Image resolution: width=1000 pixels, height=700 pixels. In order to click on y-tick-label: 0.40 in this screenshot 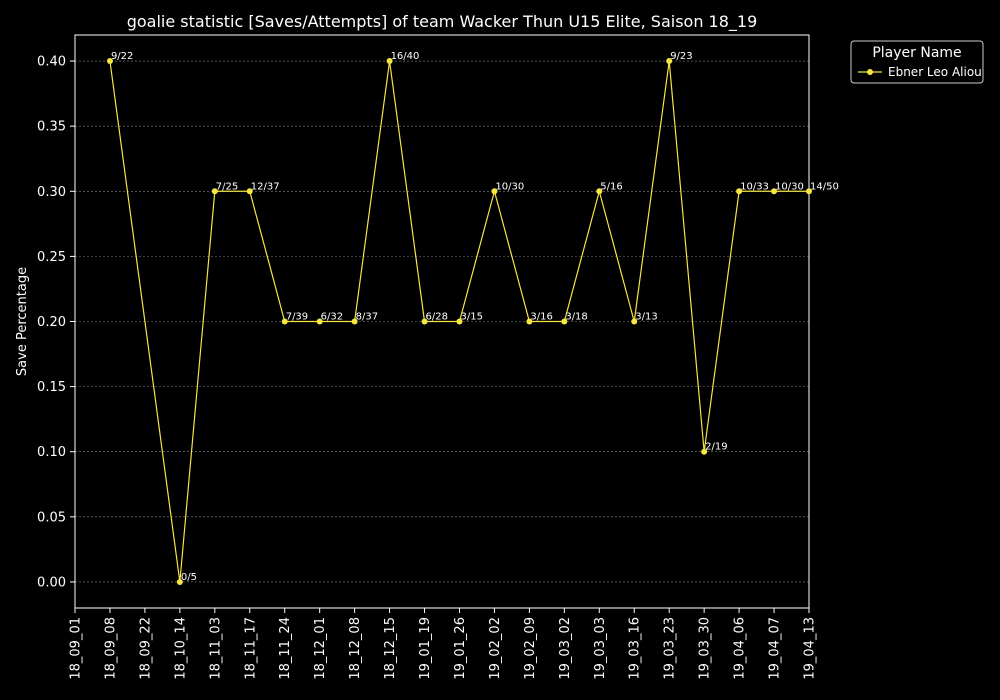, I will do `click(51, 62)`.